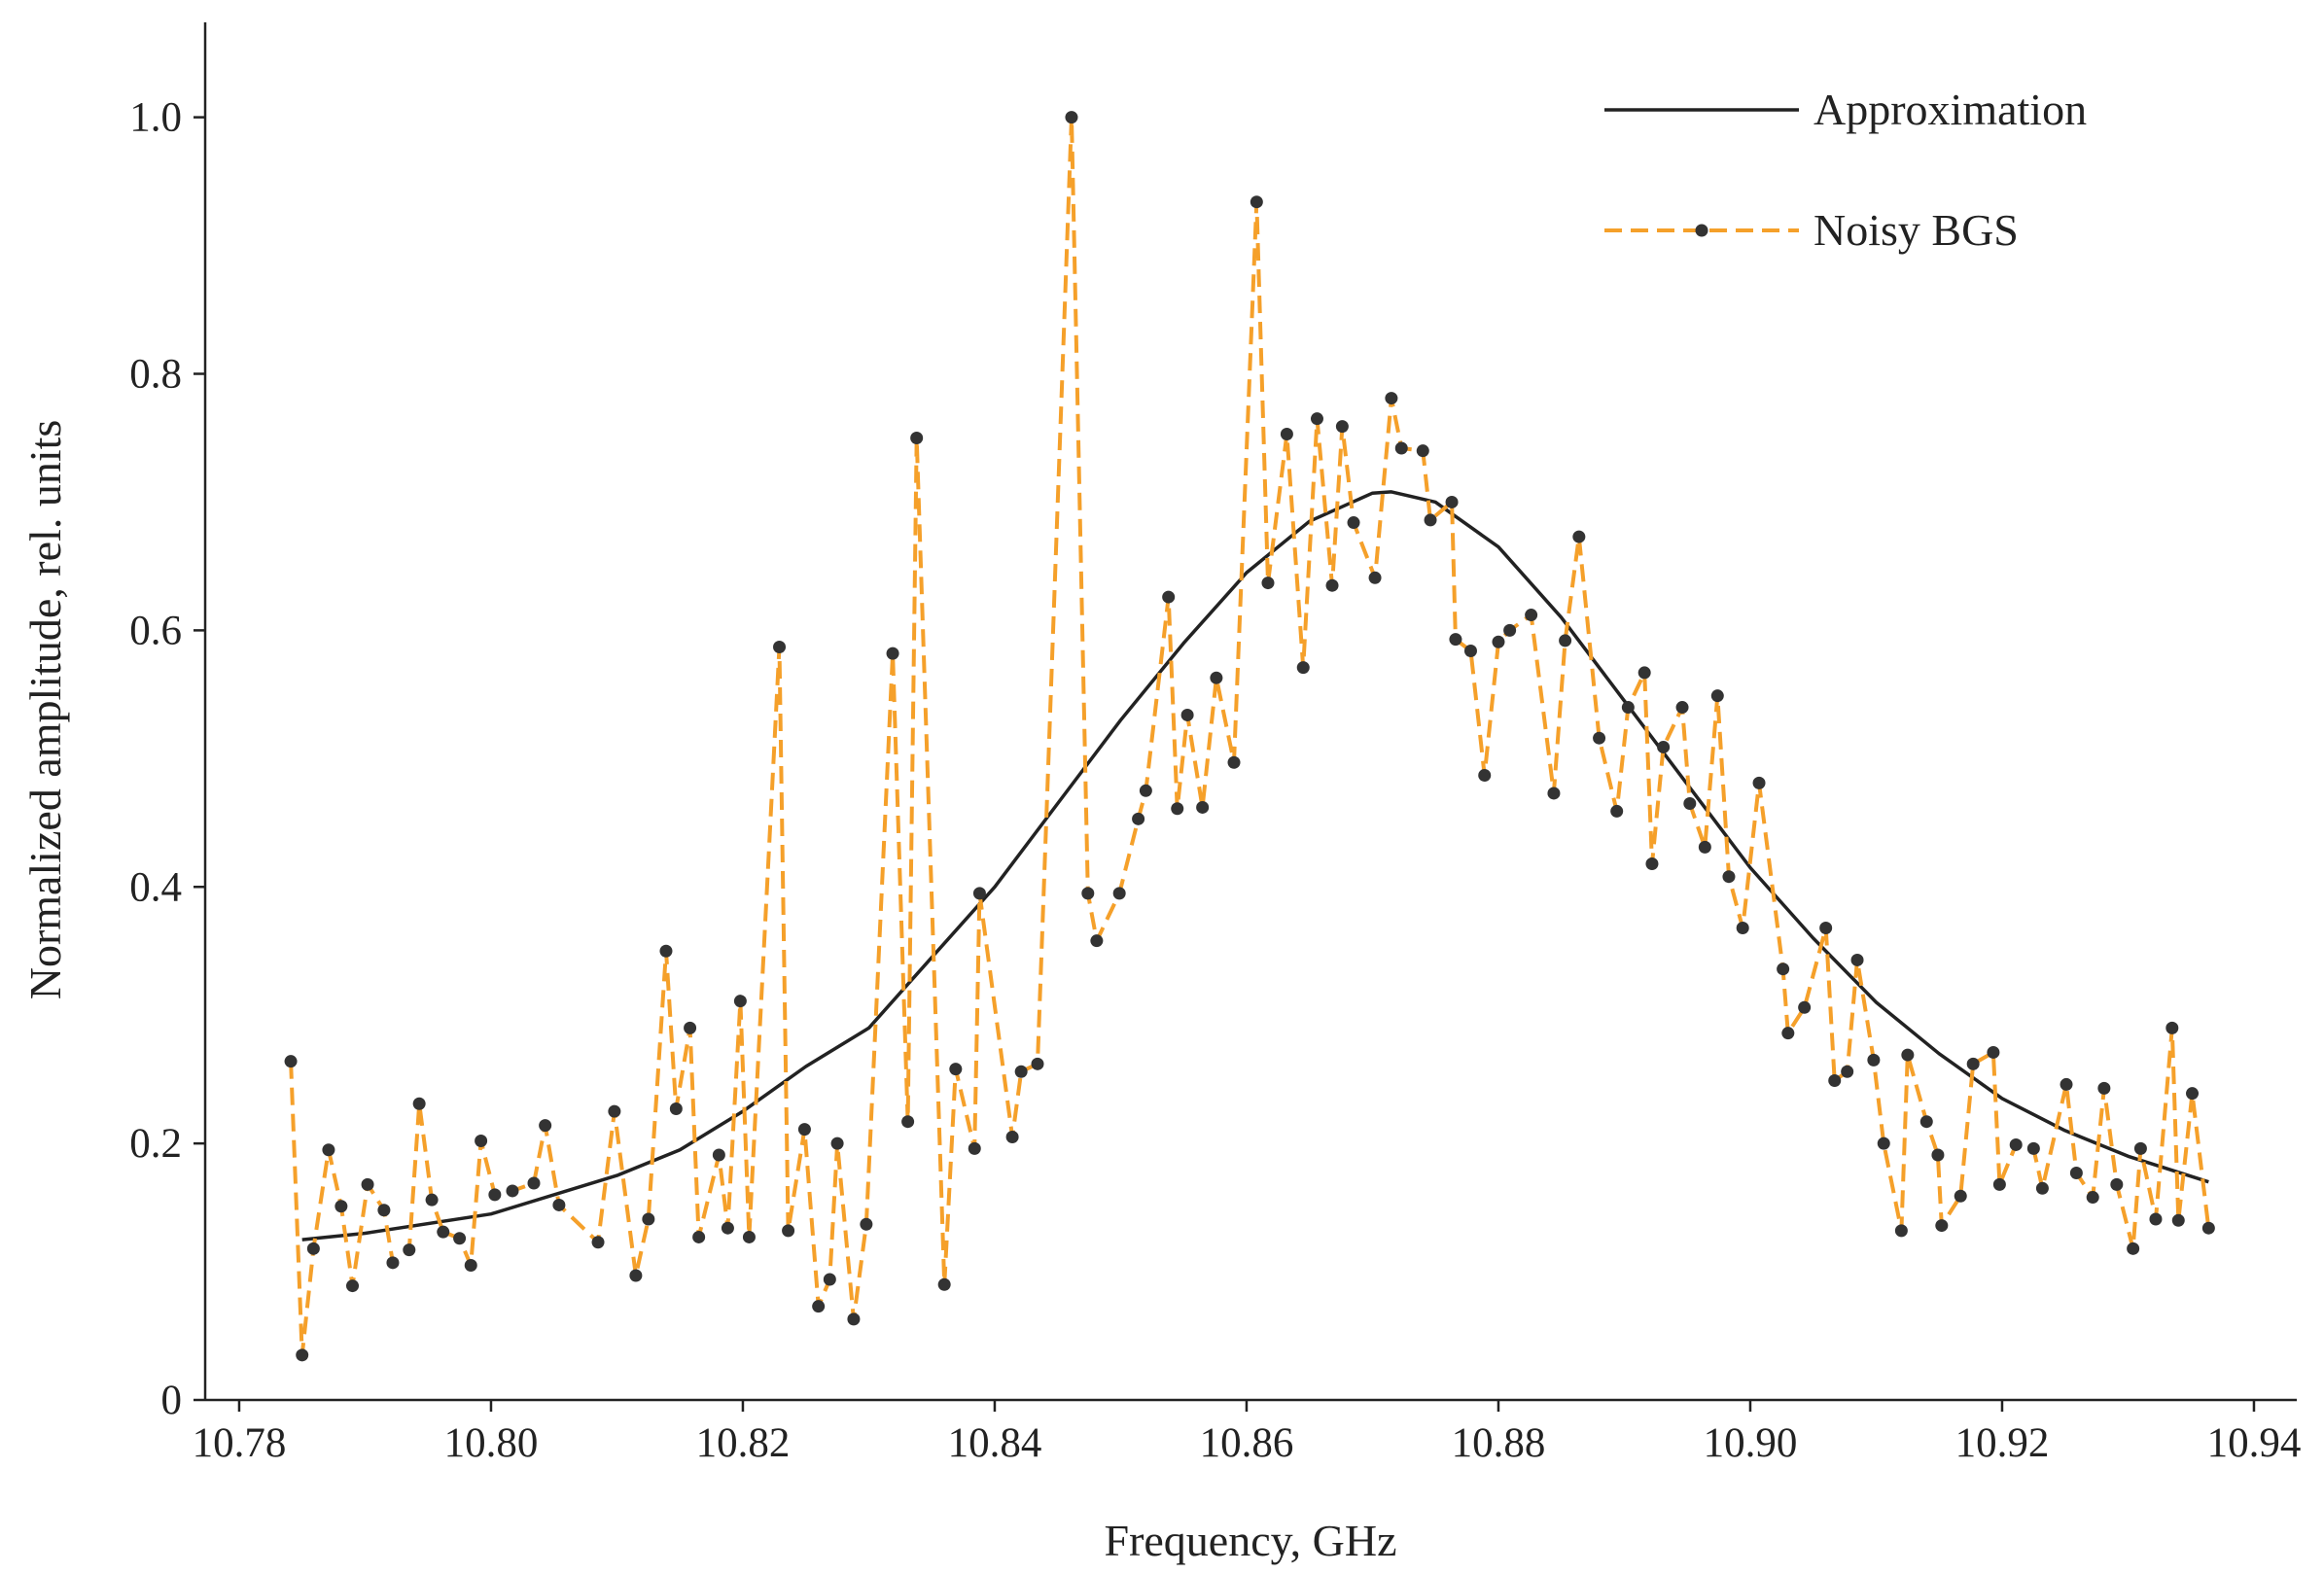  Describe the element at coordinates (1250, 1541) in the screenshot. I see `x-axis-title: Frequency, GHz` at that location.